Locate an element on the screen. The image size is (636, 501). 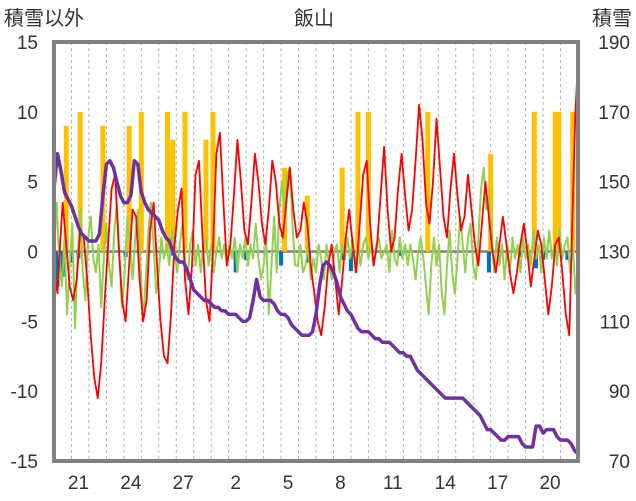
left-tick-label: -15 is located at coordinates (24, 462).